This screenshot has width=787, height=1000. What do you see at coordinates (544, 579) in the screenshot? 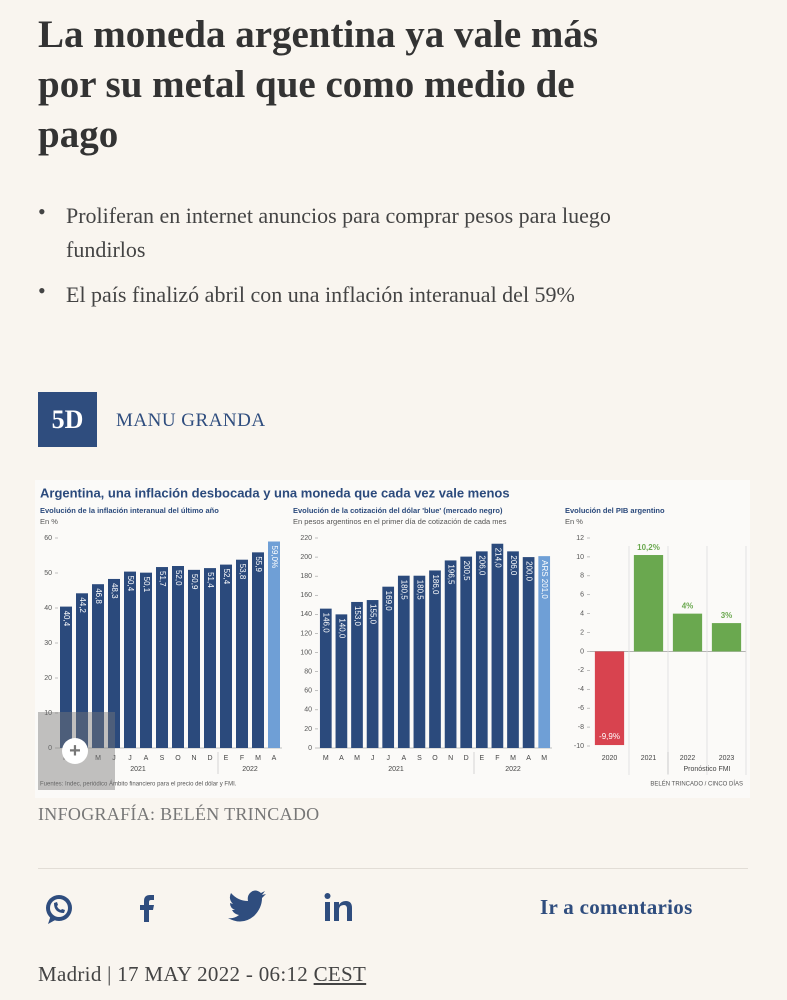
I see `value-label: ARS 201,0` at bounding box center [544, 579].